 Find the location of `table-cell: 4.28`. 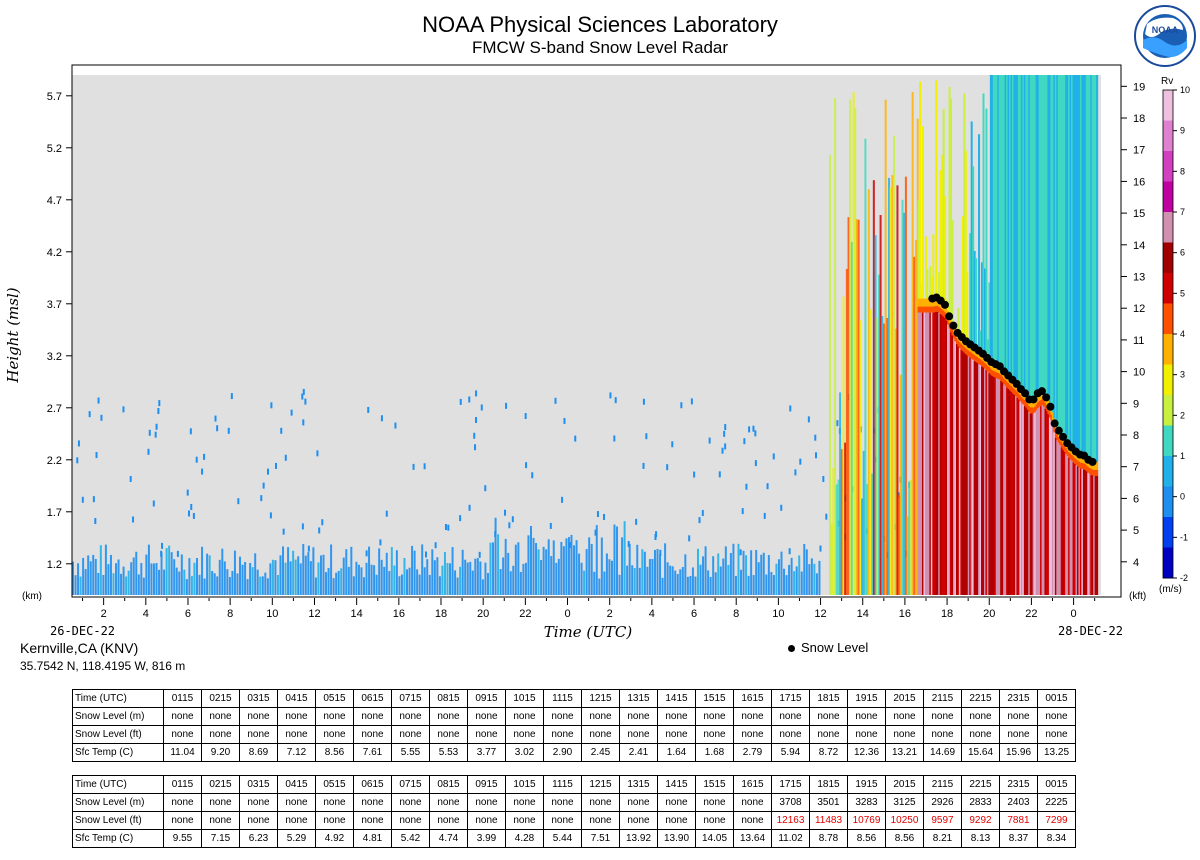

table-cell: 4.28 is located at coordinates (524, 838).